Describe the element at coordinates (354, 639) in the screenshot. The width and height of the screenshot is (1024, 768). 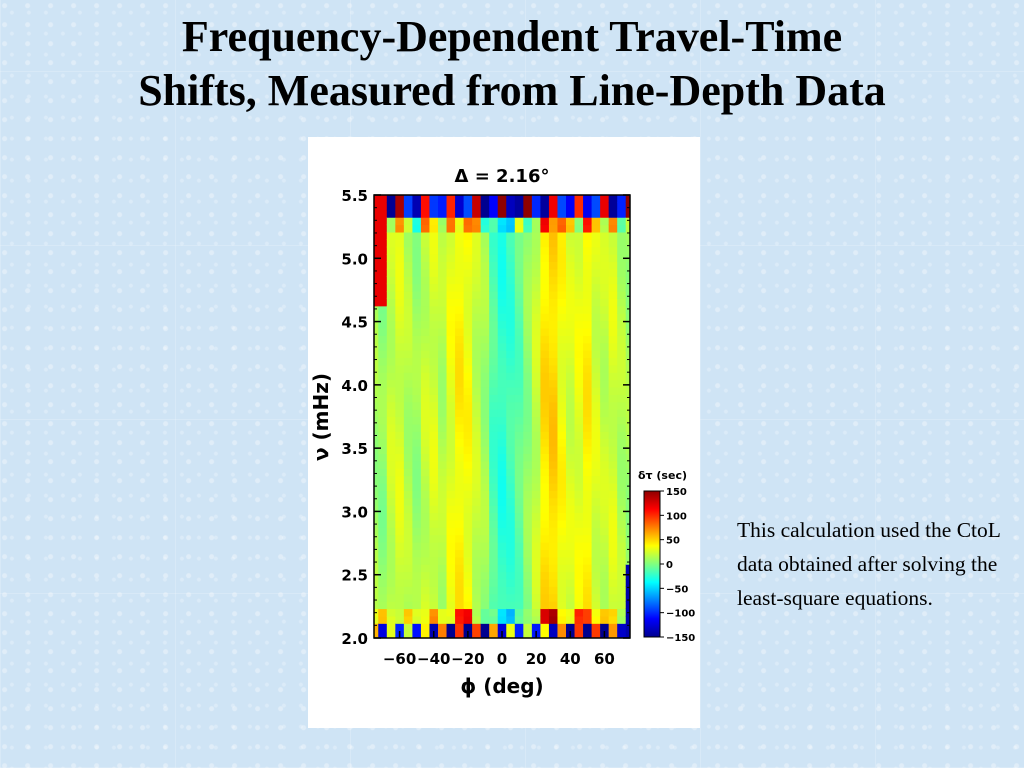
I see `y-tick-label: 2.0` at that location.